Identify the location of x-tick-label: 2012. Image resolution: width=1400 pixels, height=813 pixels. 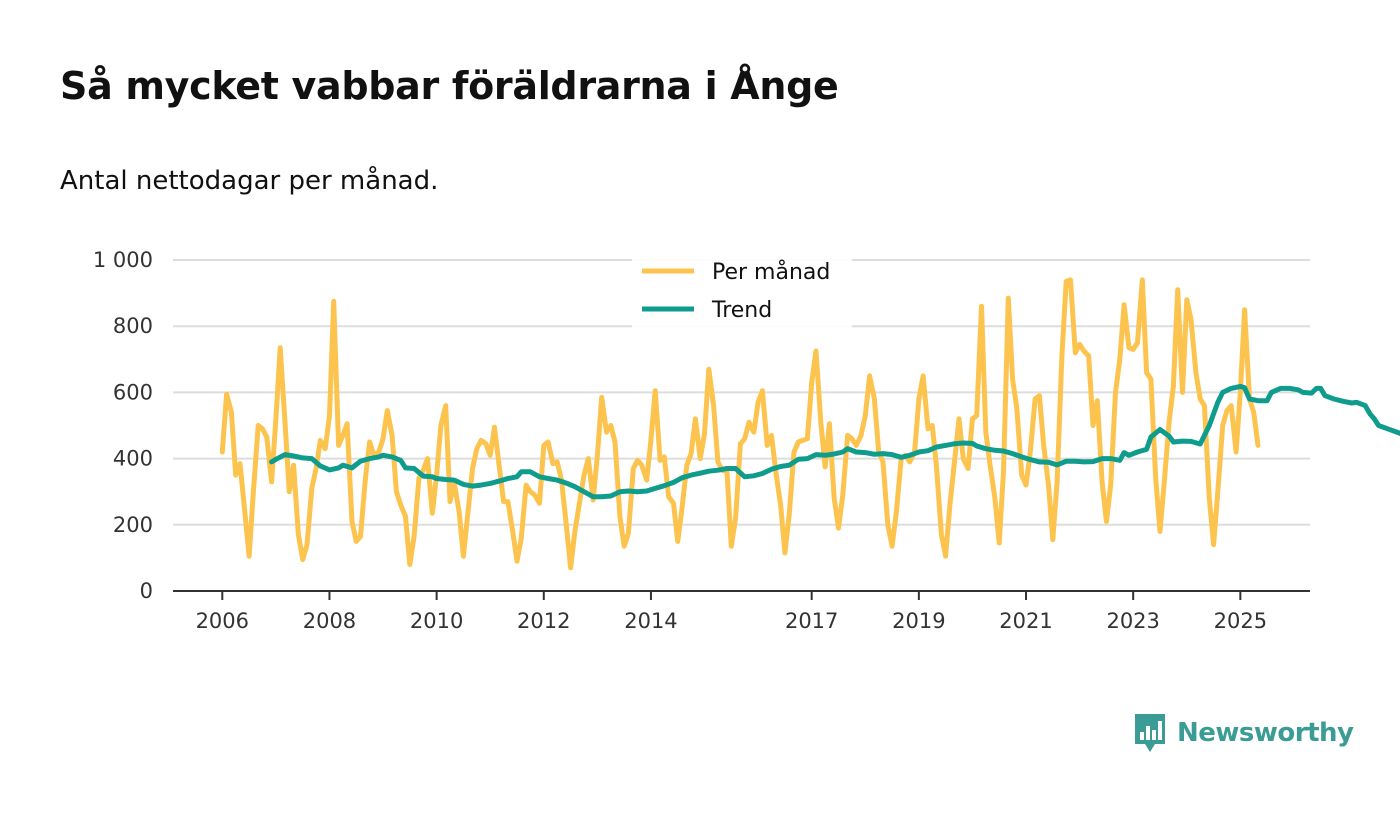
(543, 621).